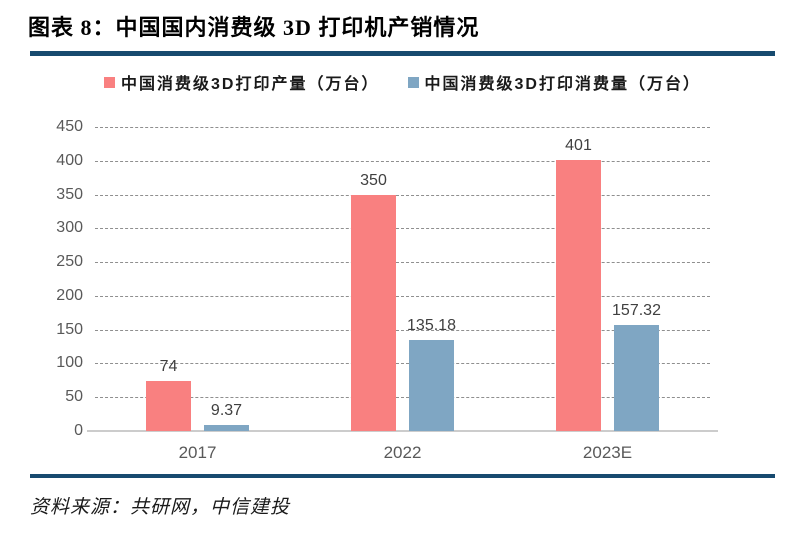 The image size is (801, 536). I want to click on y-axis-tick-label: 250, so click(69, 262).